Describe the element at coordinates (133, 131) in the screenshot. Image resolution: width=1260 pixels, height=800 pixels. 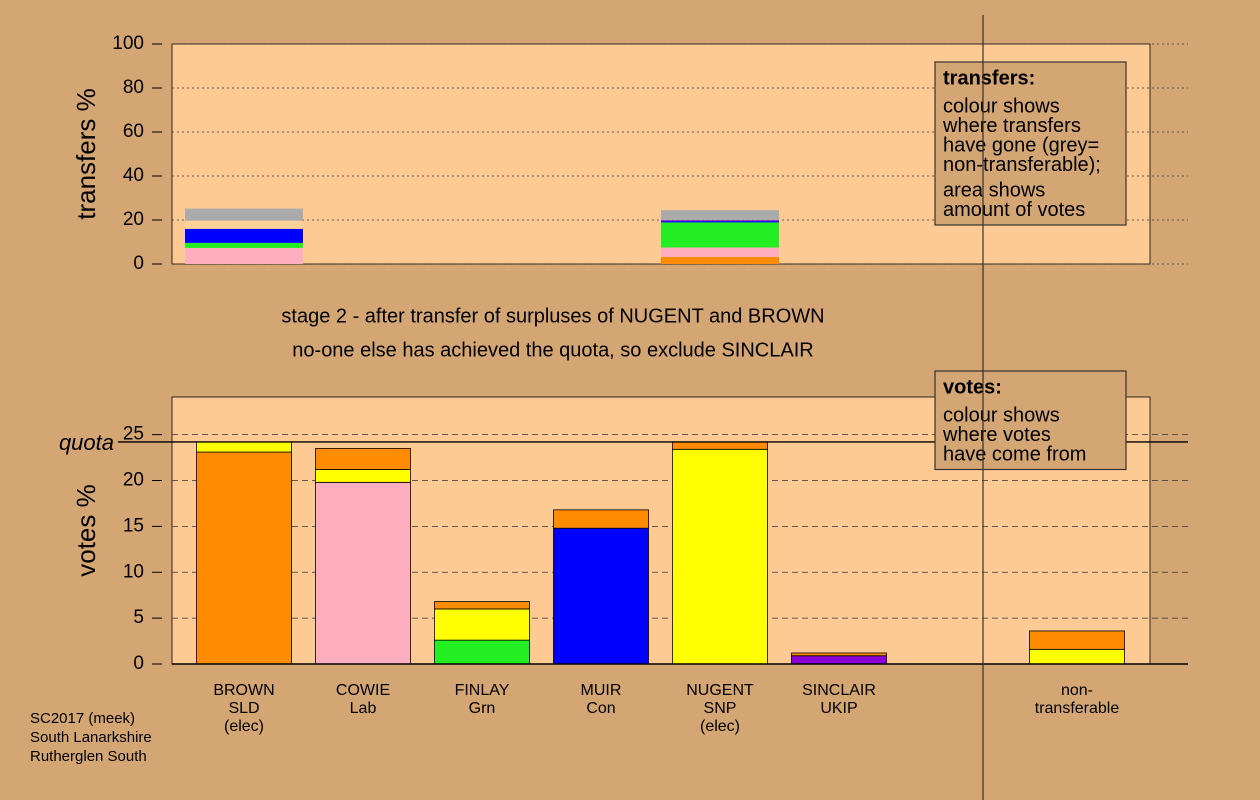
I see `y-tick-label: 60` at that location.